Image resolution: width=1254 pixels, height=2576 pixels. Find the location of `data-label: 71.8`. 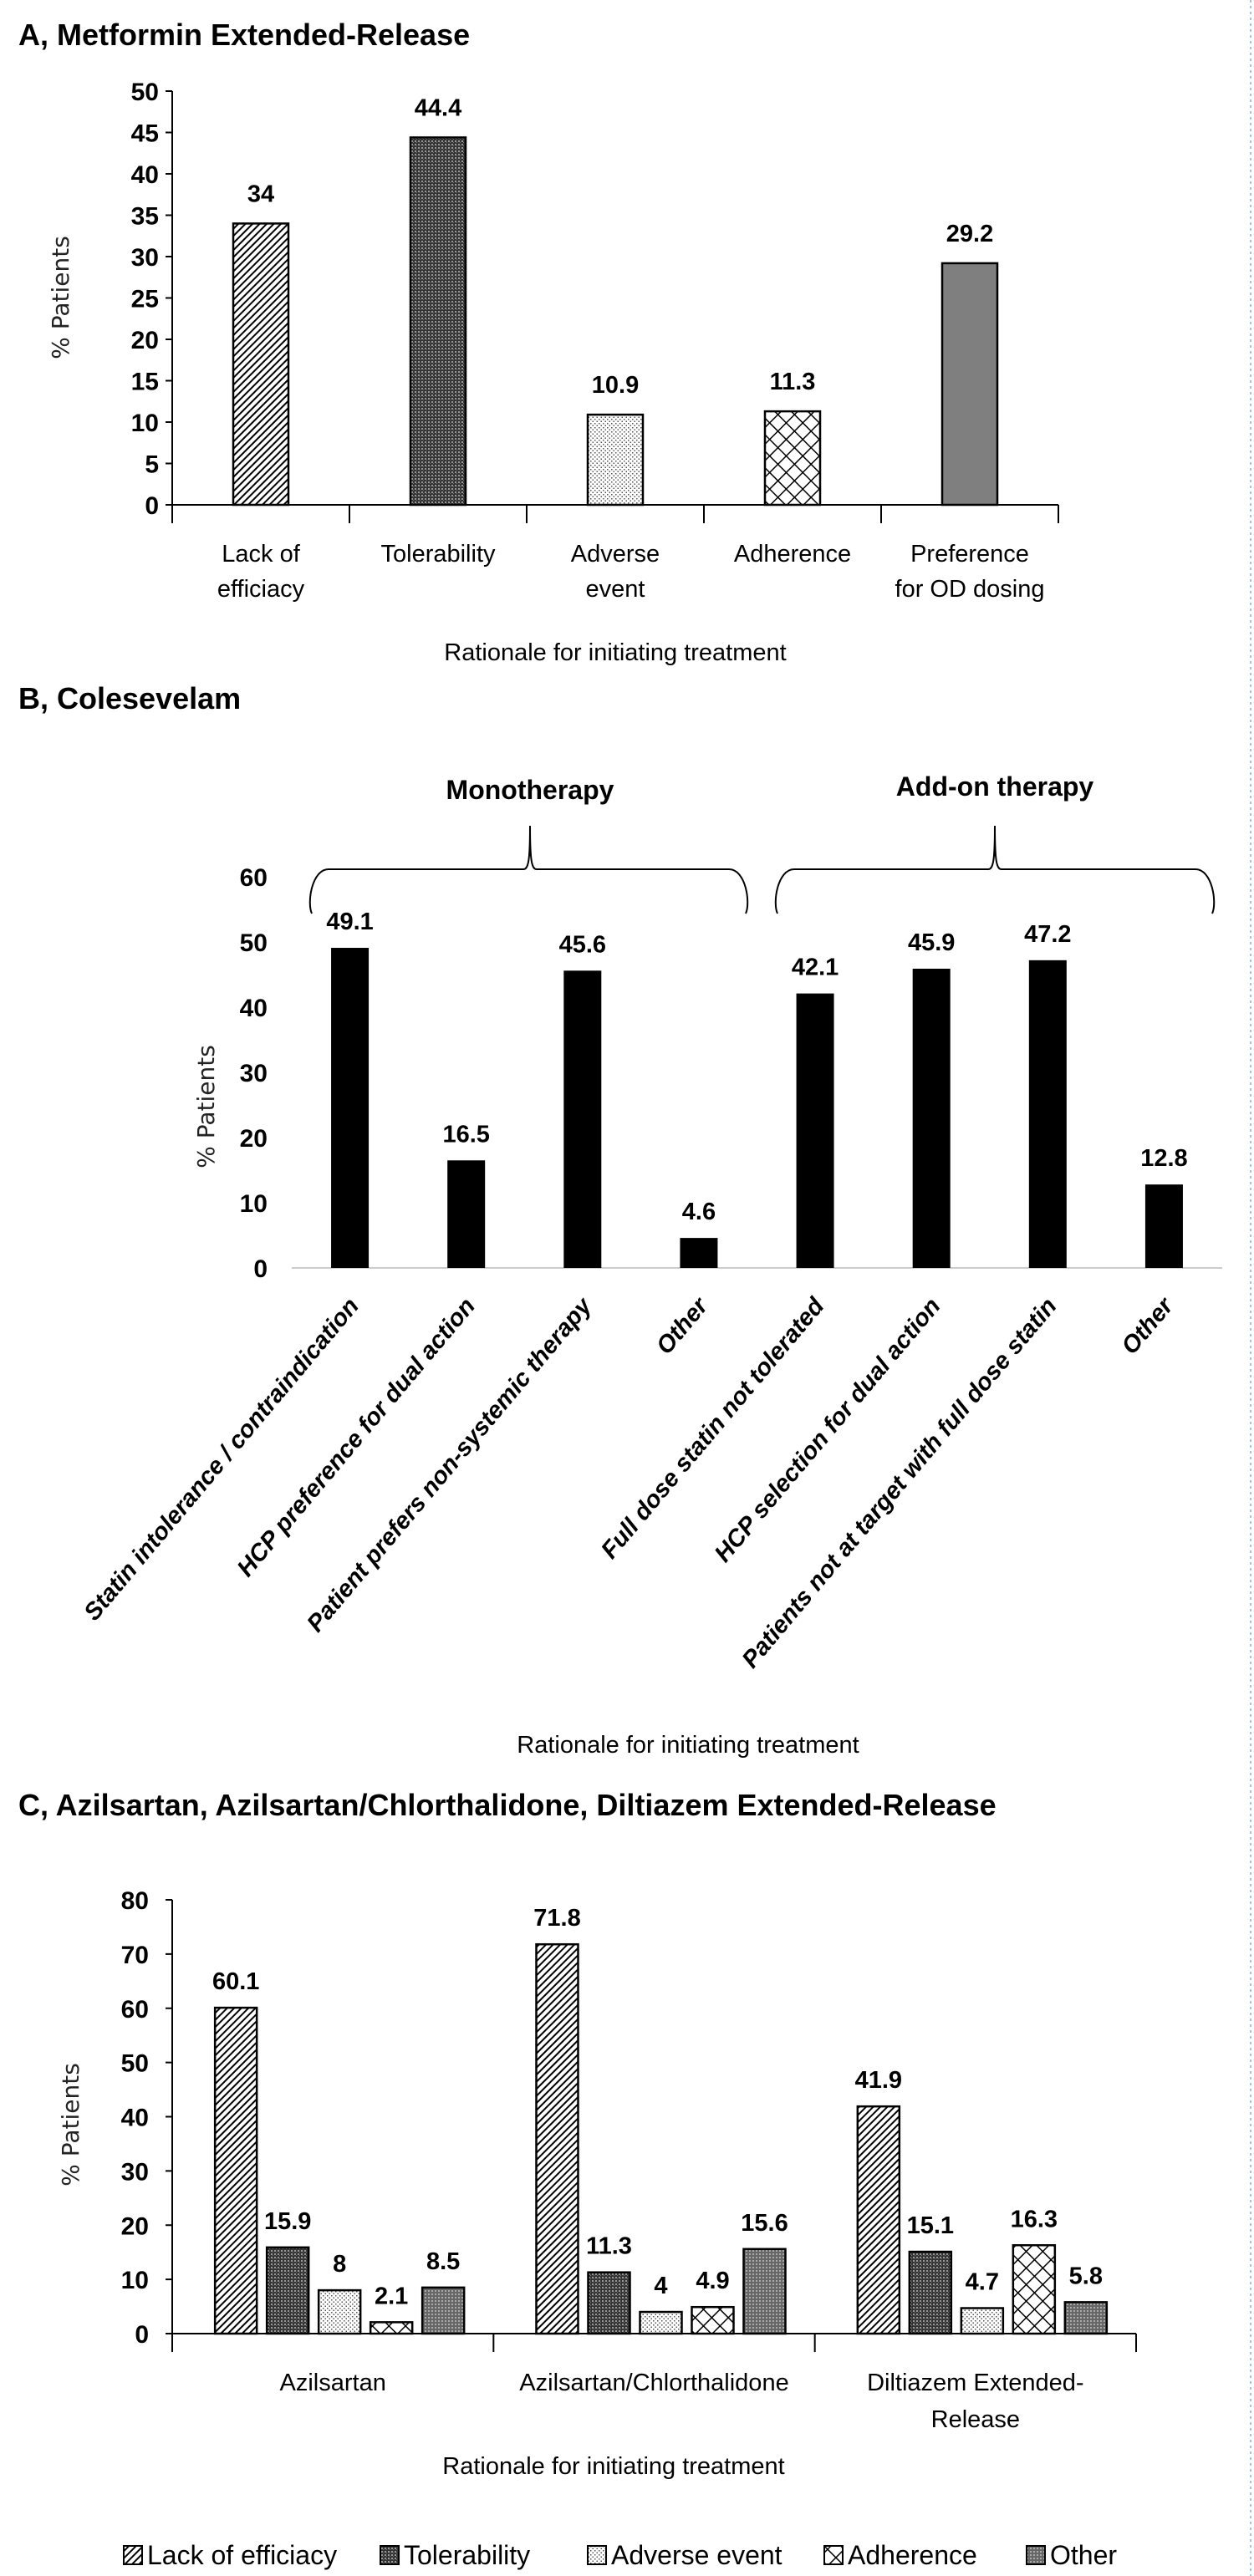

data-label: 71.8 is located at coordinates (556, 1918).